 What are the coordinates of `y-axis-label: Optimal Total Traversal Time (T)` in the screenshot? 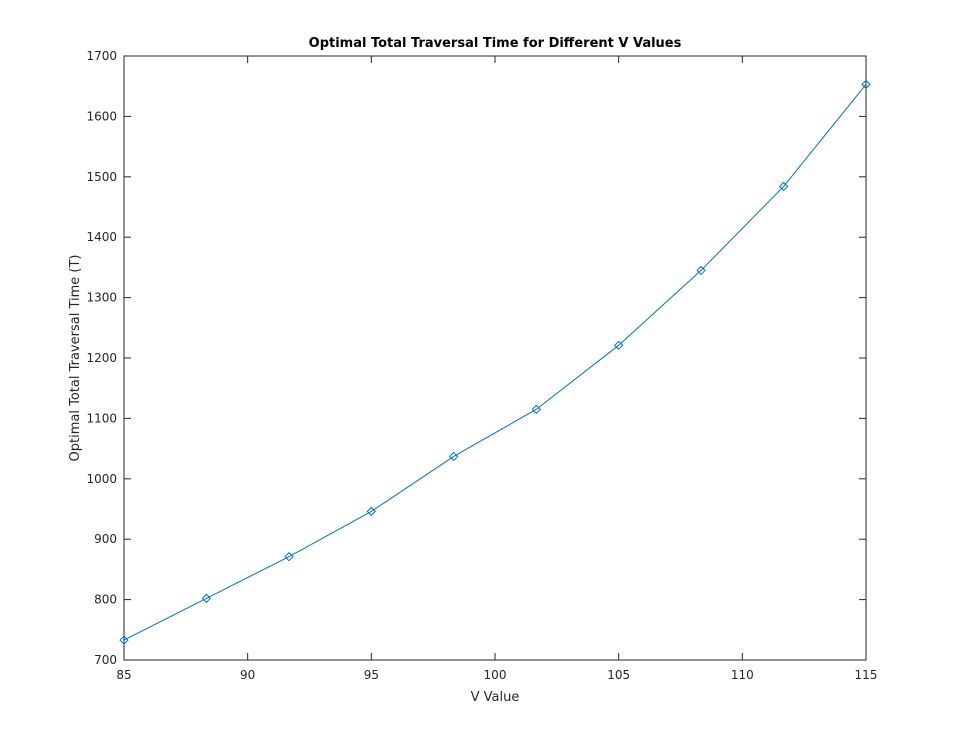 It's located at (75, 358).